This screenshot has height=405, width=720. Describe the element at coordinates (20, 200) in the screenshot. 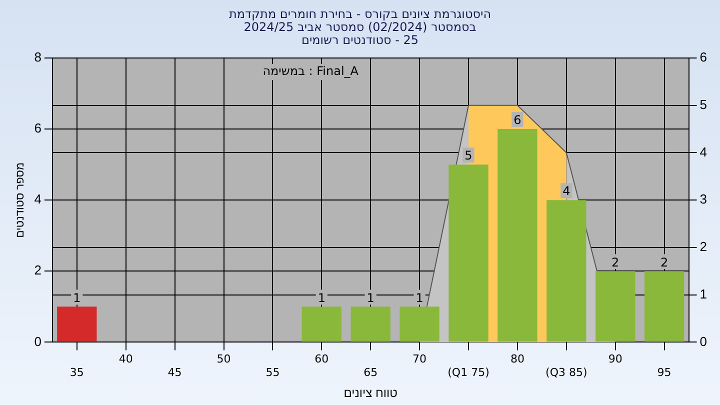

I see `y-axis-title: מספר סטודנטים` at that location.